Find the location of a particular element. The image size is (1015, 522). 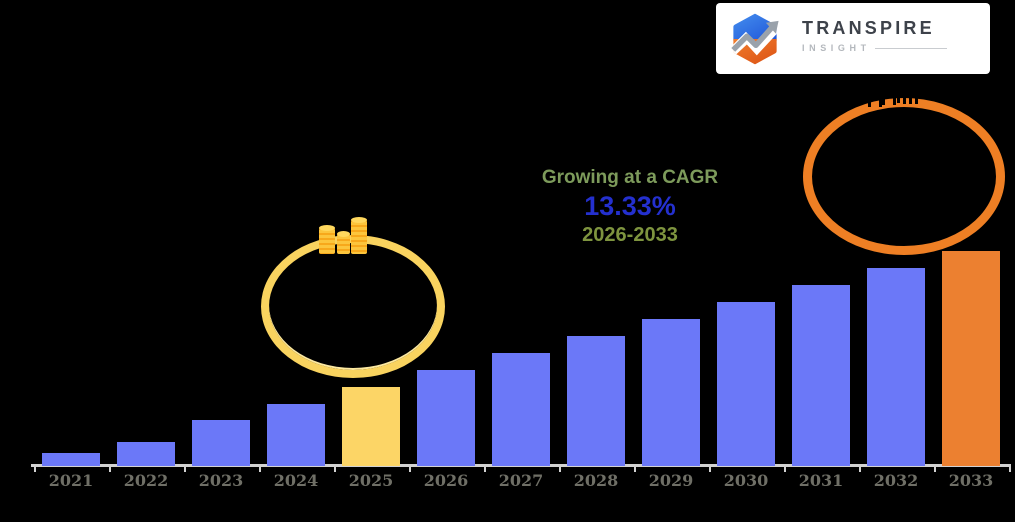

x-tick-label-2026: 2026 is located at coordinates (446, 480).